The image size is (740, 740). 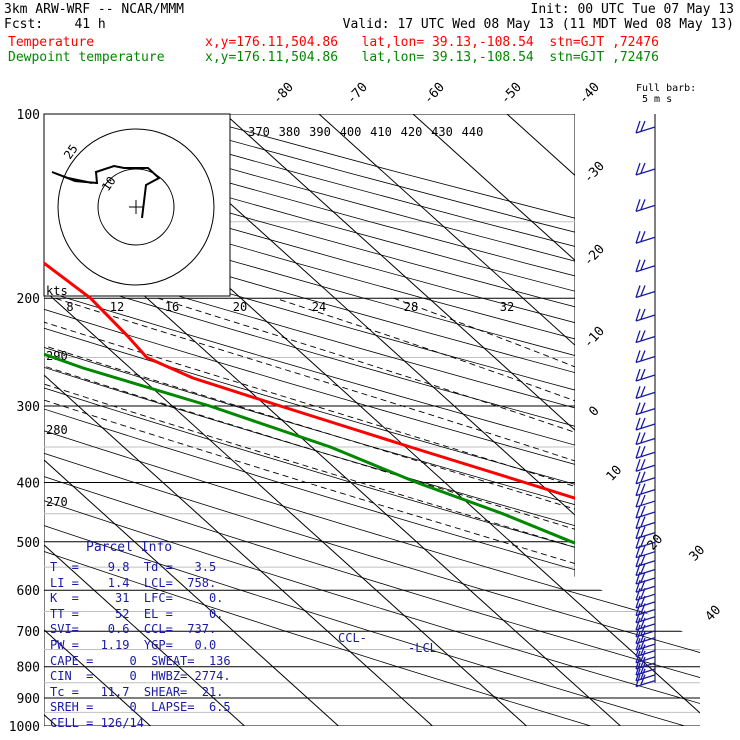 I want to click on hodograph-trace, so click(x=106, y=191).